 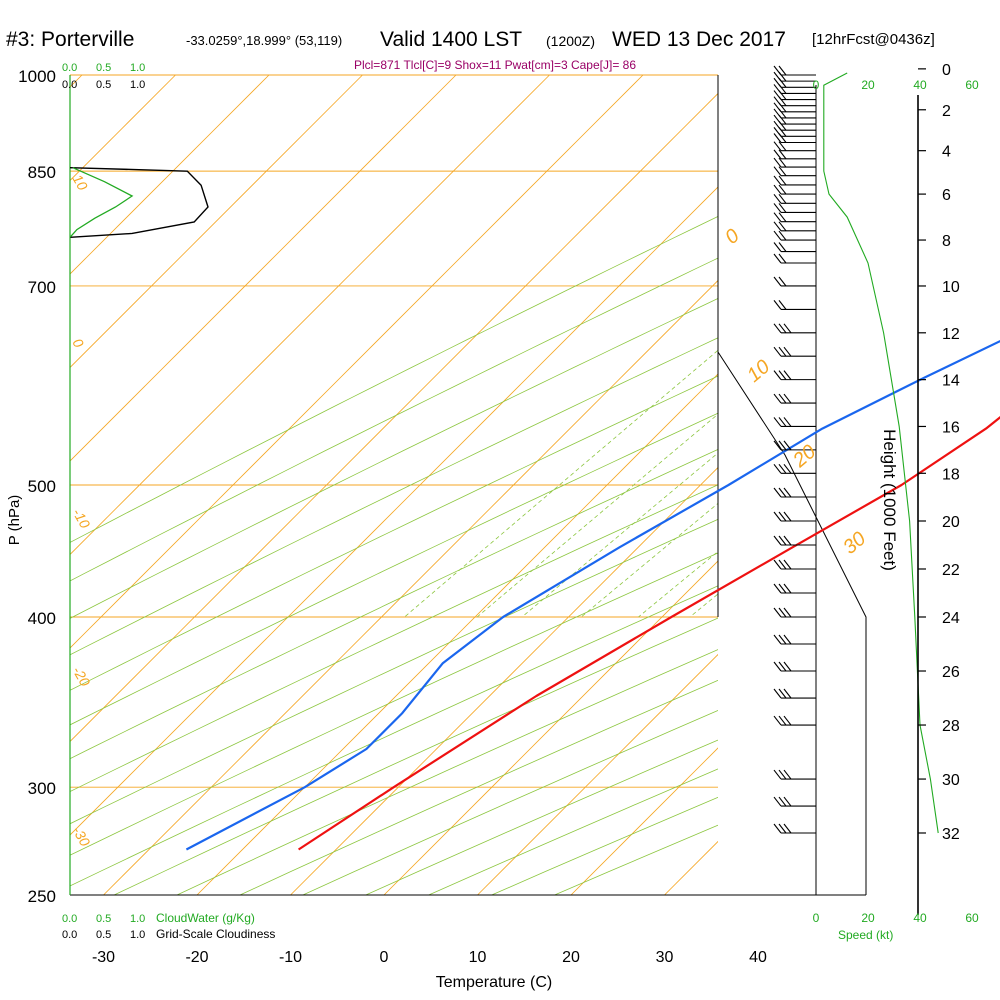 What do you see at coordinates (946, 241) in the screenshot?
I see `height-tick-label: 8` at bounding box center [946, 241].